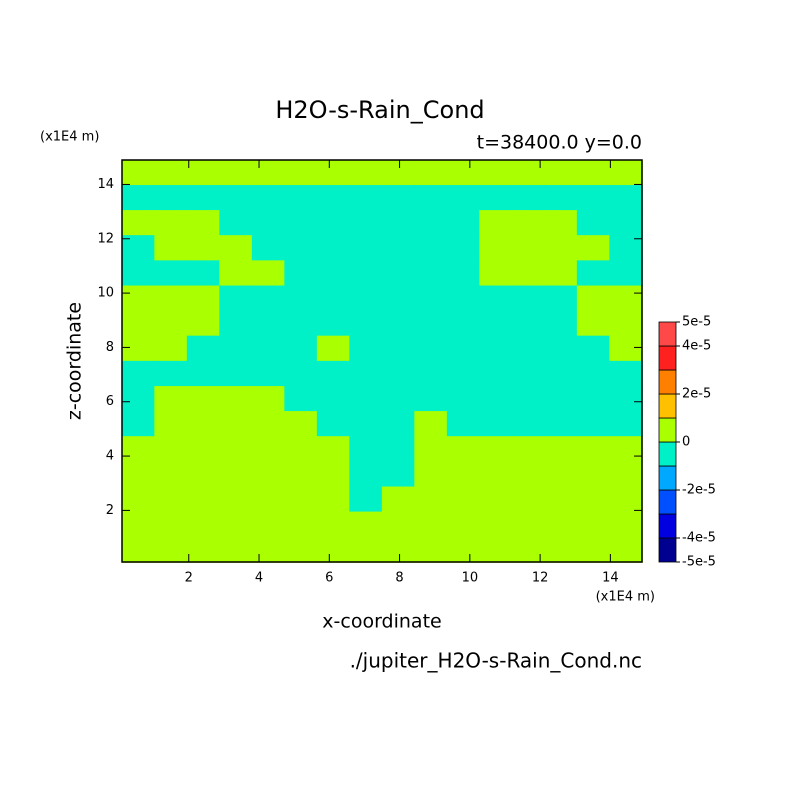 The width and height of the screenshot is (804, 804). What do you see at coordinates (686, 442) in the screenshot?
I see `colorbar-tick-label: 0` at bounding box center [686, 442].